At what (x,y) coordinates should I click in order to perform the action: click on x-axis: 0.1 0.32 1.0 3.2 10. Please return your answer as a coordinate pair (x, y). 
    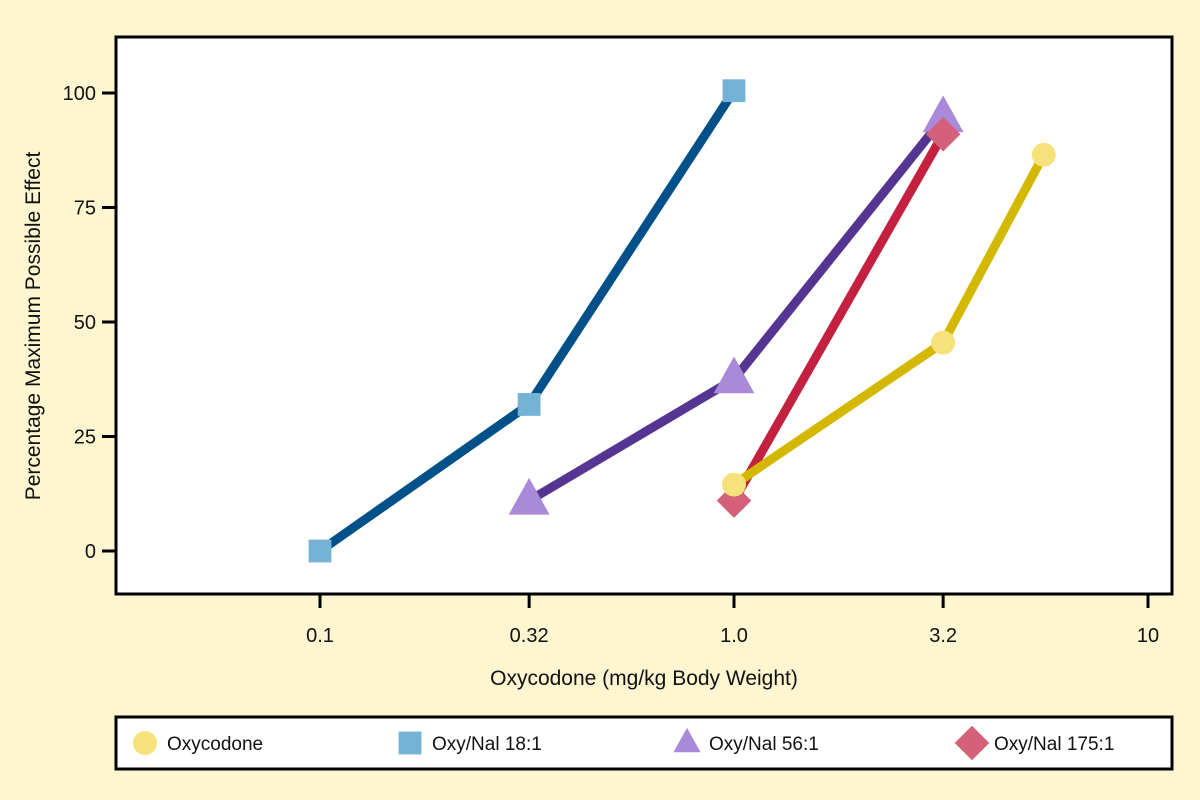
    Looking at the image, I should click on (732, 620).